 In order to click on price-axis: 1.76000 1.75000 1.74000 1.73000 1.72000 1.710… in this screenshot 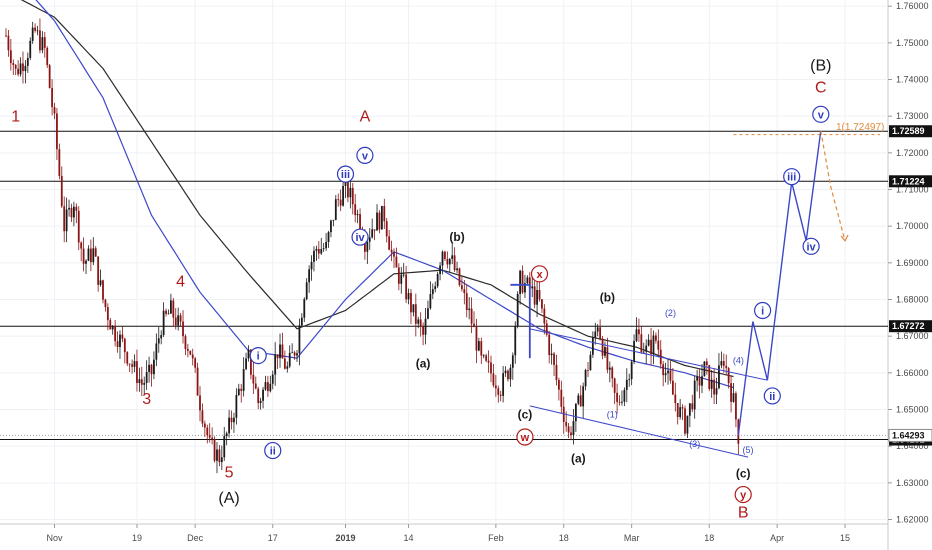, I will do `click(910, 263)`.